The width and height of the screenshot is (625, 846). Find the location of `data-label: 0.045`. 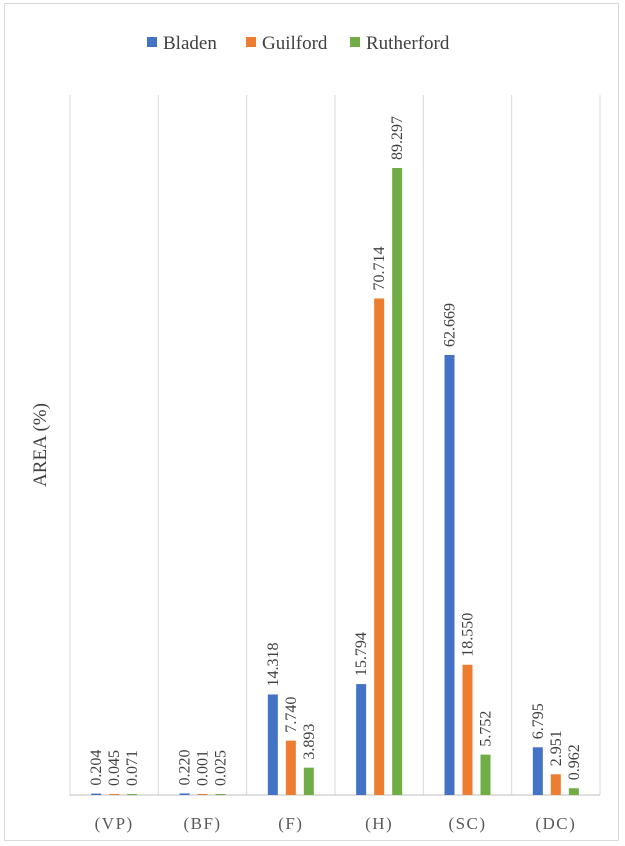

data-label: 0.045 is located at coordinates (114, 768).